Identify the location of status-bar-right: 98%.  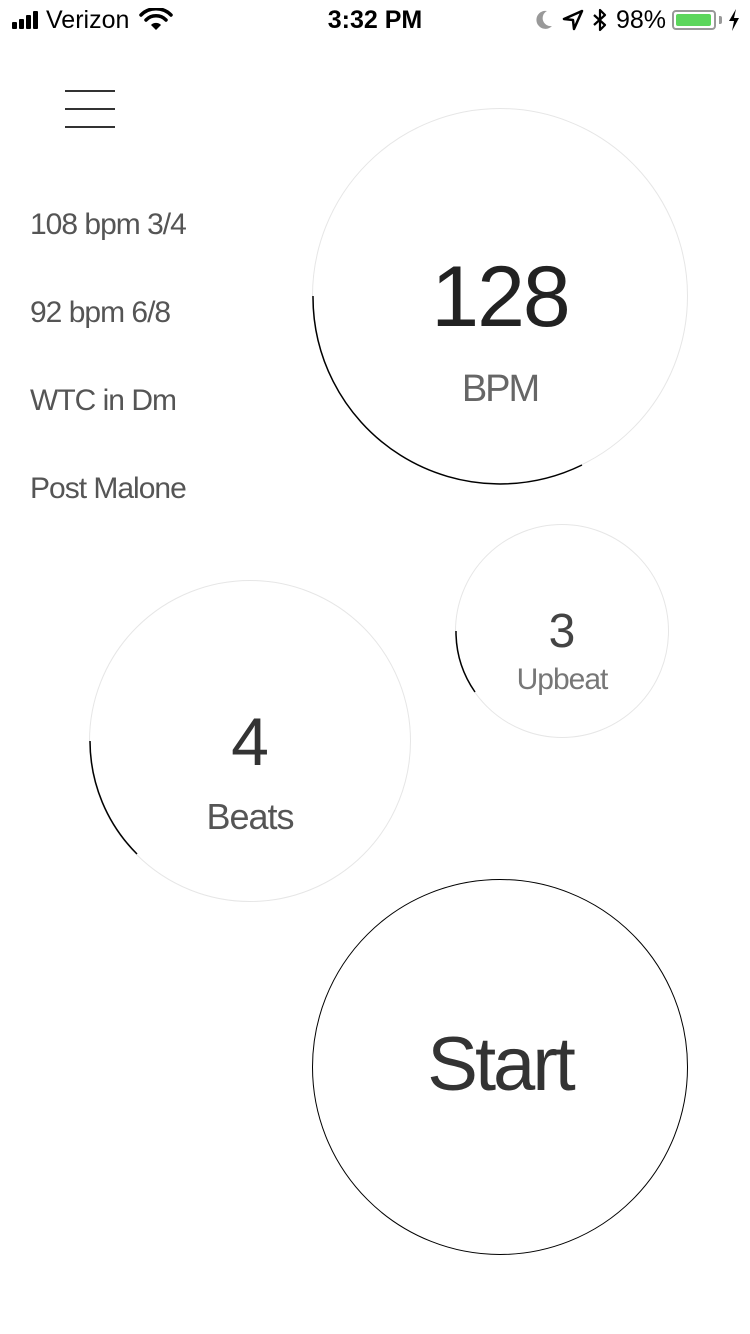
(637, 20).